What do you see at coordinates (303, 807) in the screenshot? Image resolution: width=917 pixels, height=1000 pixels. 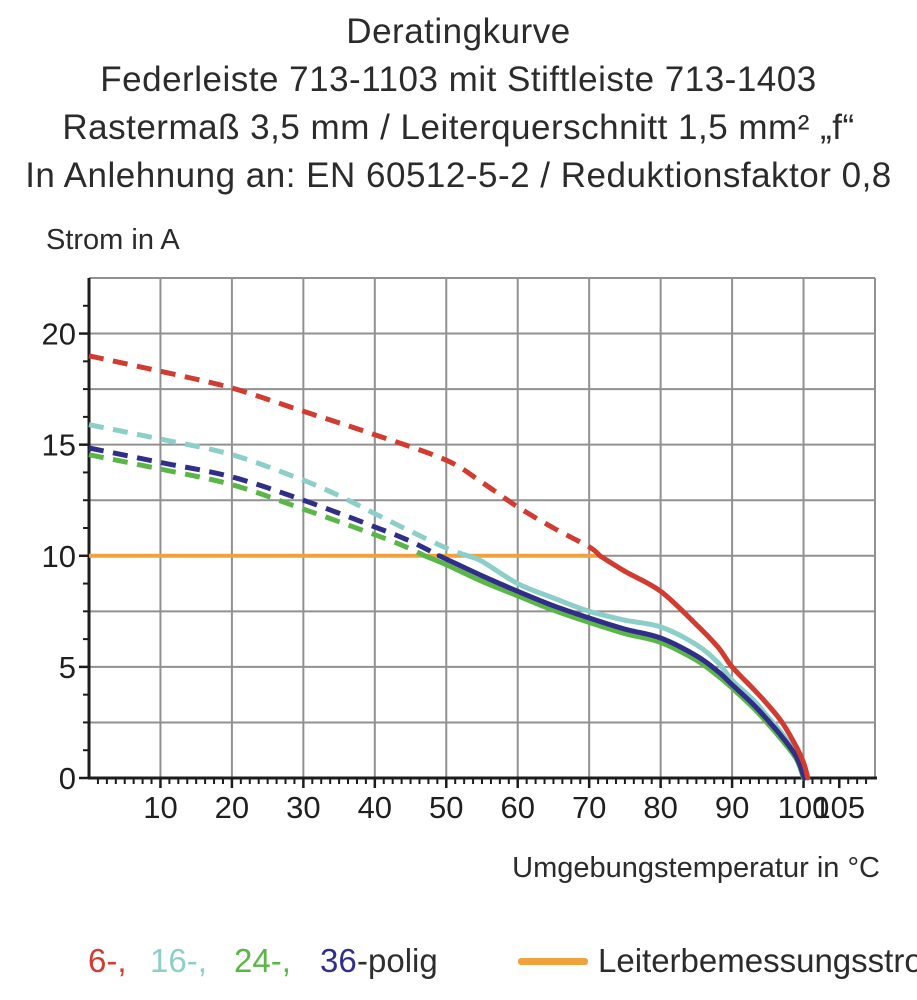 I see `x-tick-label-30: 30` at bounding box center [303, 807].